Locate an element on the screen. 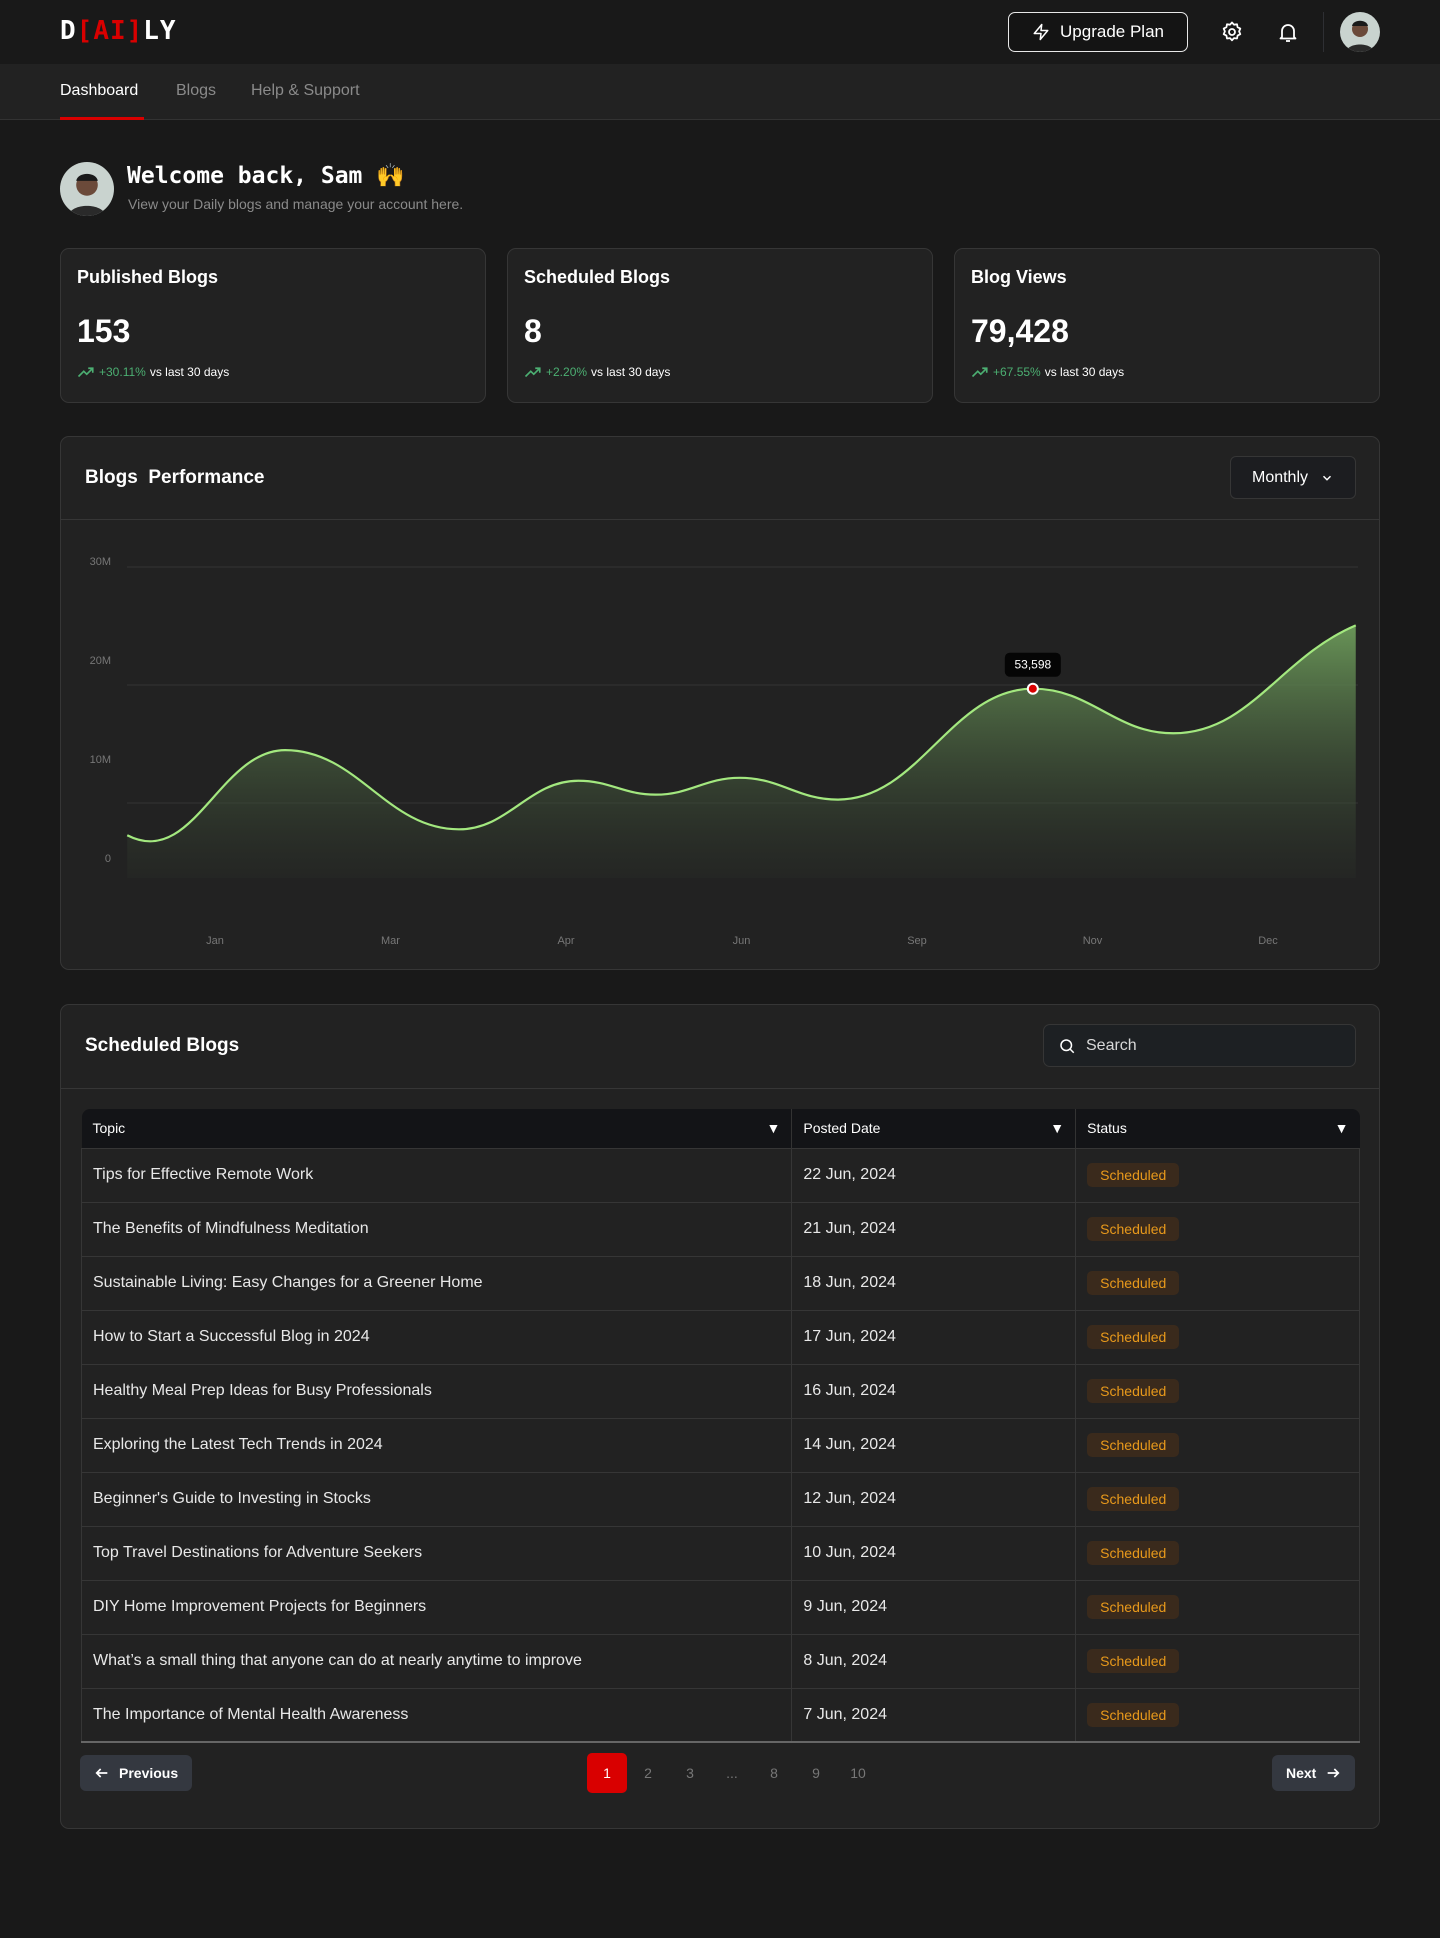 This screenshot has width=1440, height=1938. tooltip is located at coordinates (1032, 664).